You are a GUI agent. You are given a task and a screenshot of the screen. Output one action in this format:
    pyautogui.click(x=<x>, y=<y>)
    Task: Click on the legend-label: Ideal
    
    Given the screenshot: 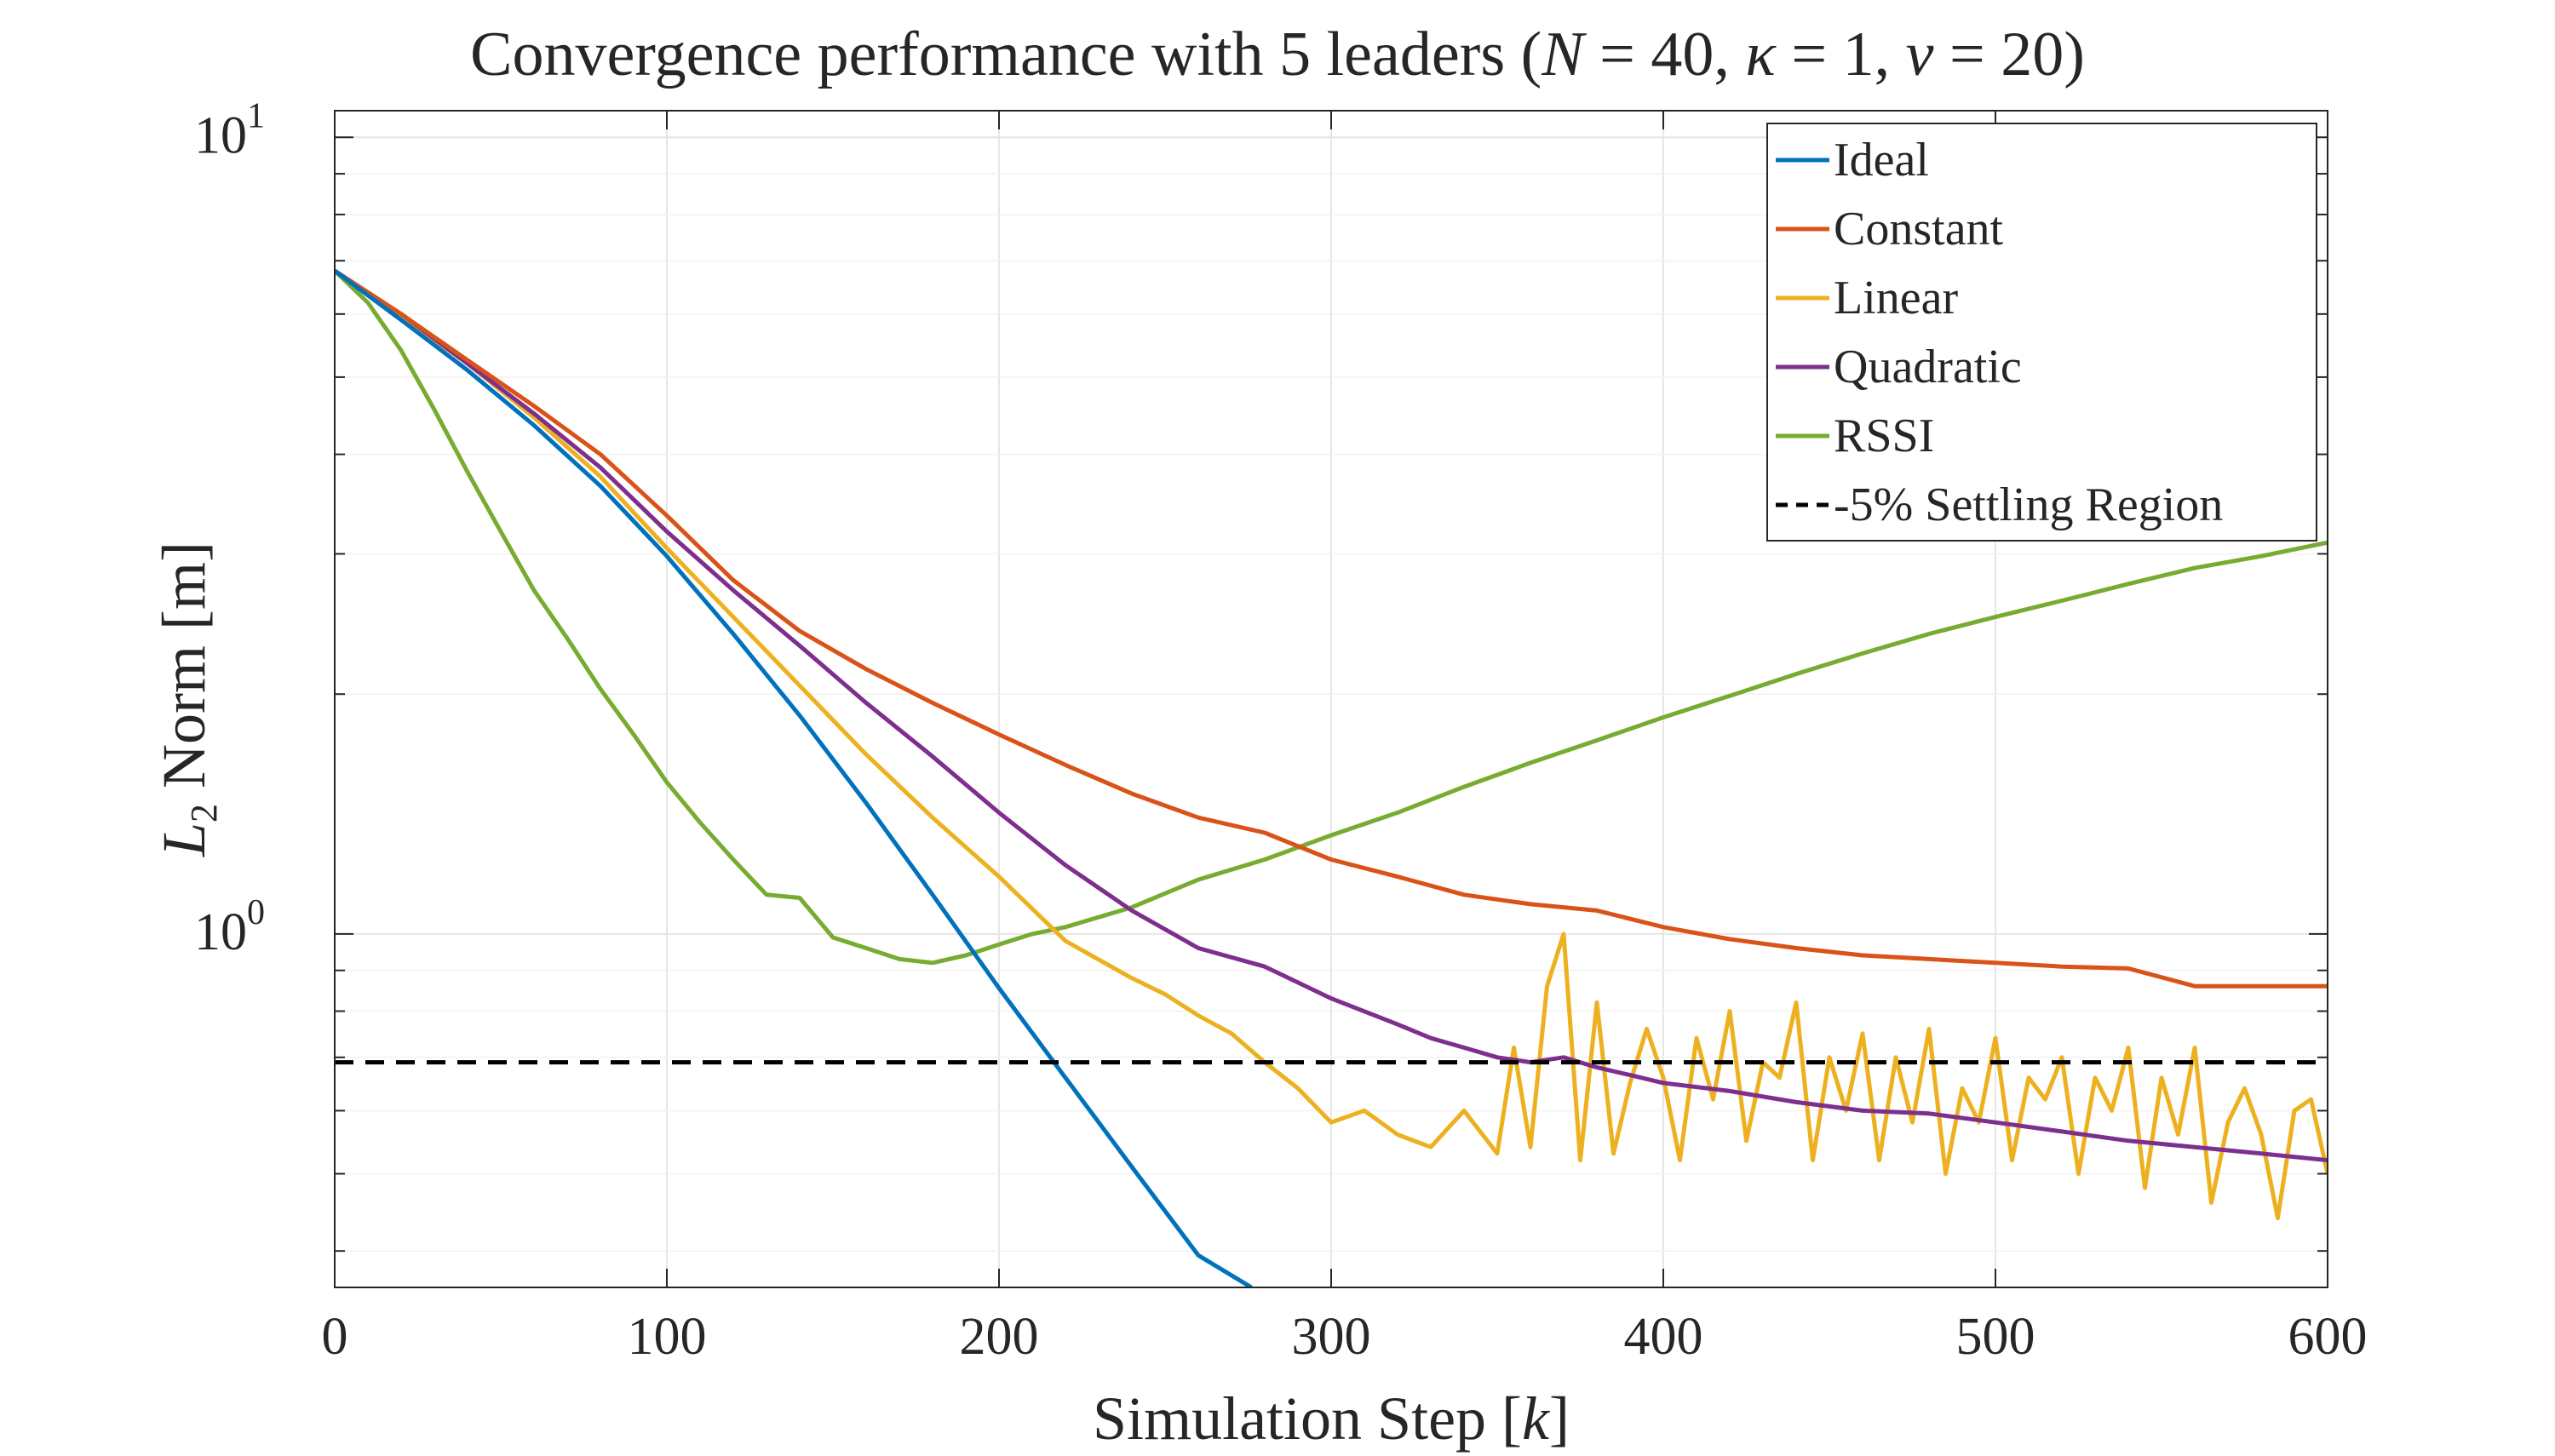 What is the action you would take?
    pyautogui.click(x=1881, y=160)
    